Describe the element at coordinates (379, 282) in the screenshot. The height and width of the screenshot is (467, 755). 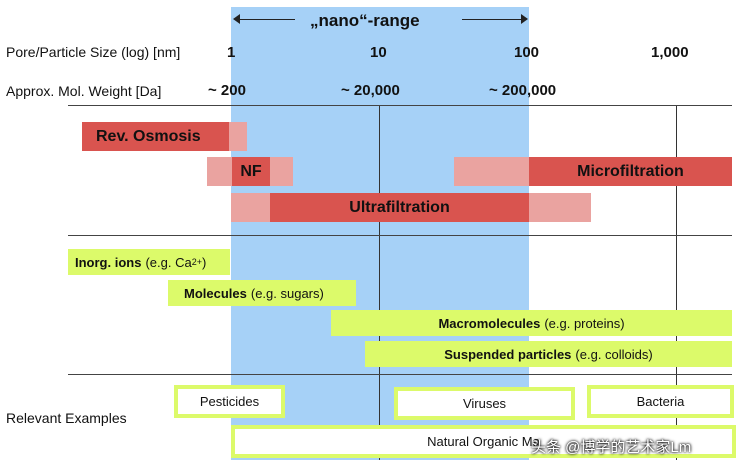
I see `gridline-10nm` at that location.